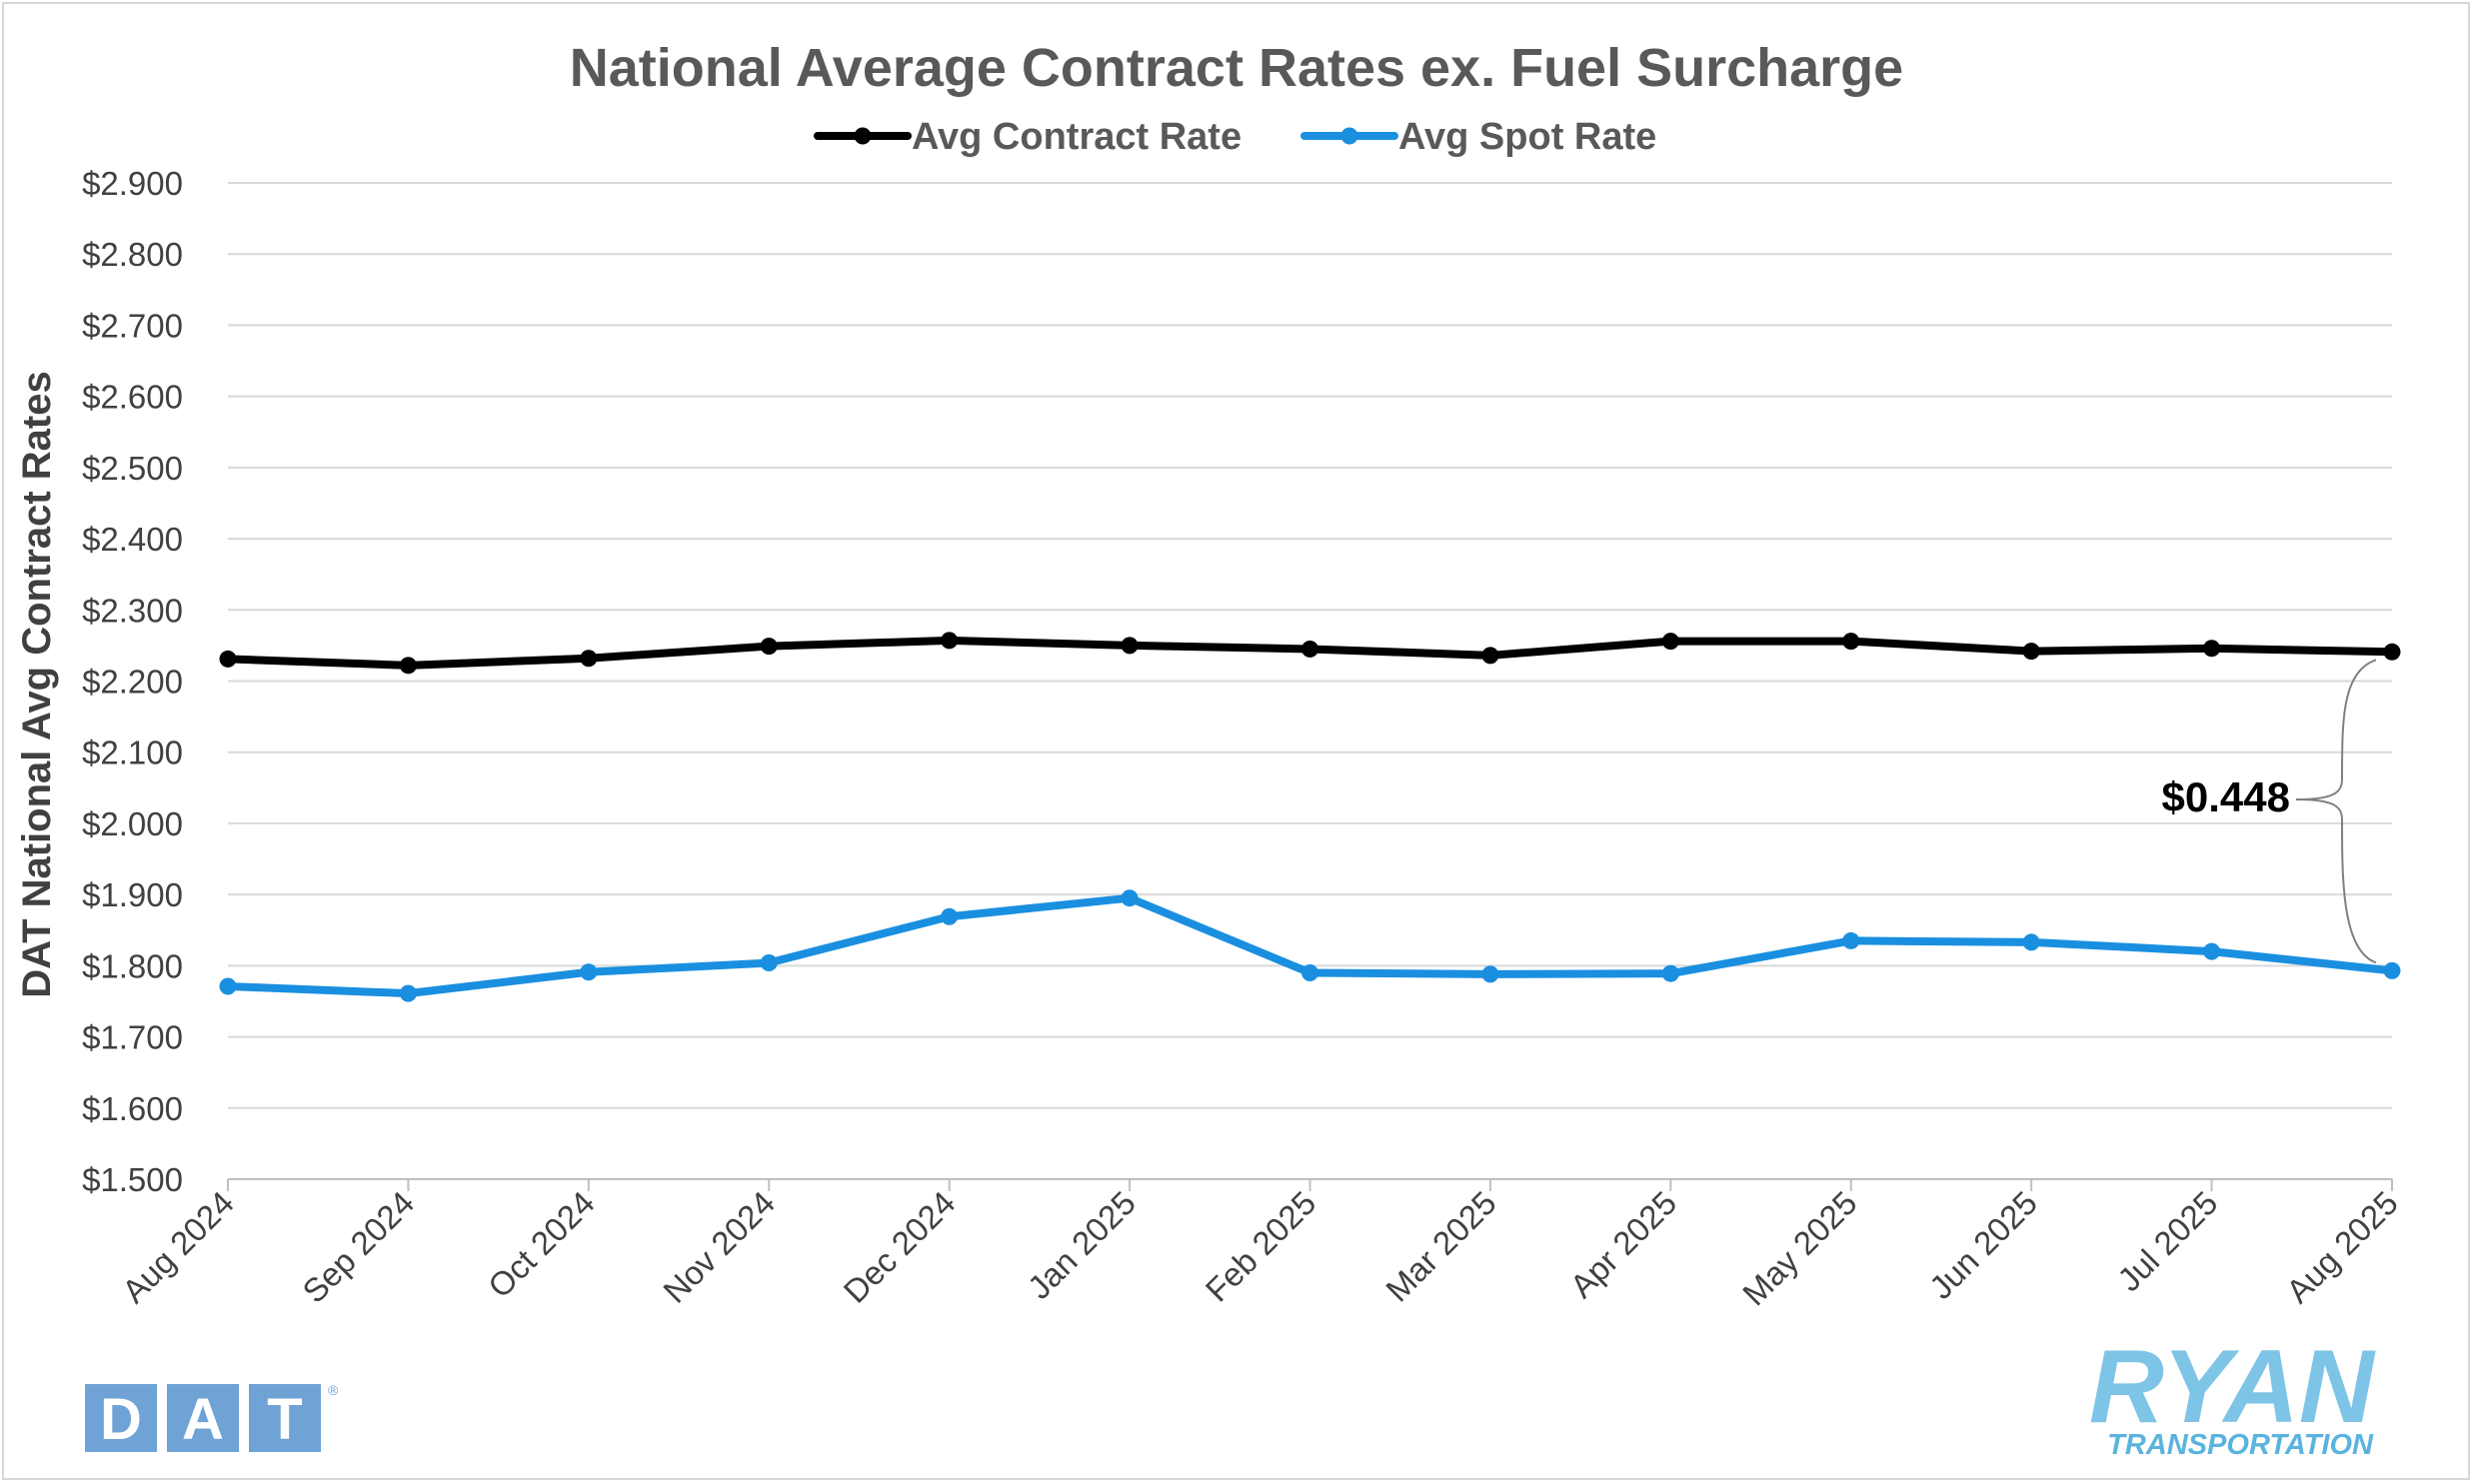 This screenshot has width=2474, height=1484. Describe the element at coordinates (37, 684) in the screenshot. I see `y-axis-label: DAT National Avg Contract Rates` at that location.